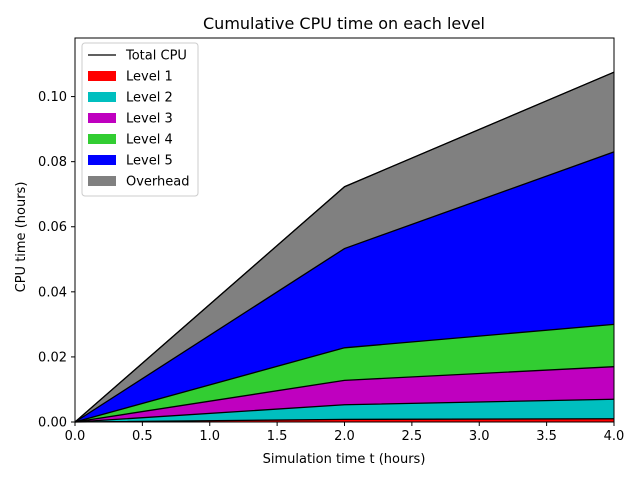  Describe the element at coordinates (142, 436) in the screenshot. I see `x-tick-label: 0.5` at that location.